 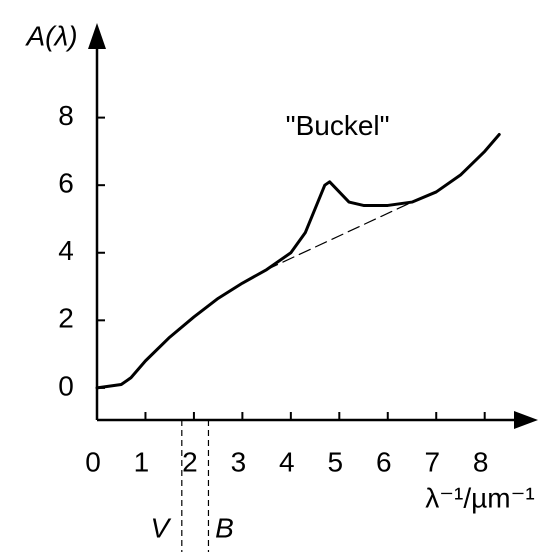 What do you see at coordinates (338, 125) in the screenshot?
I see `annotation: "Buckel"` at bounding box center [338, 125].